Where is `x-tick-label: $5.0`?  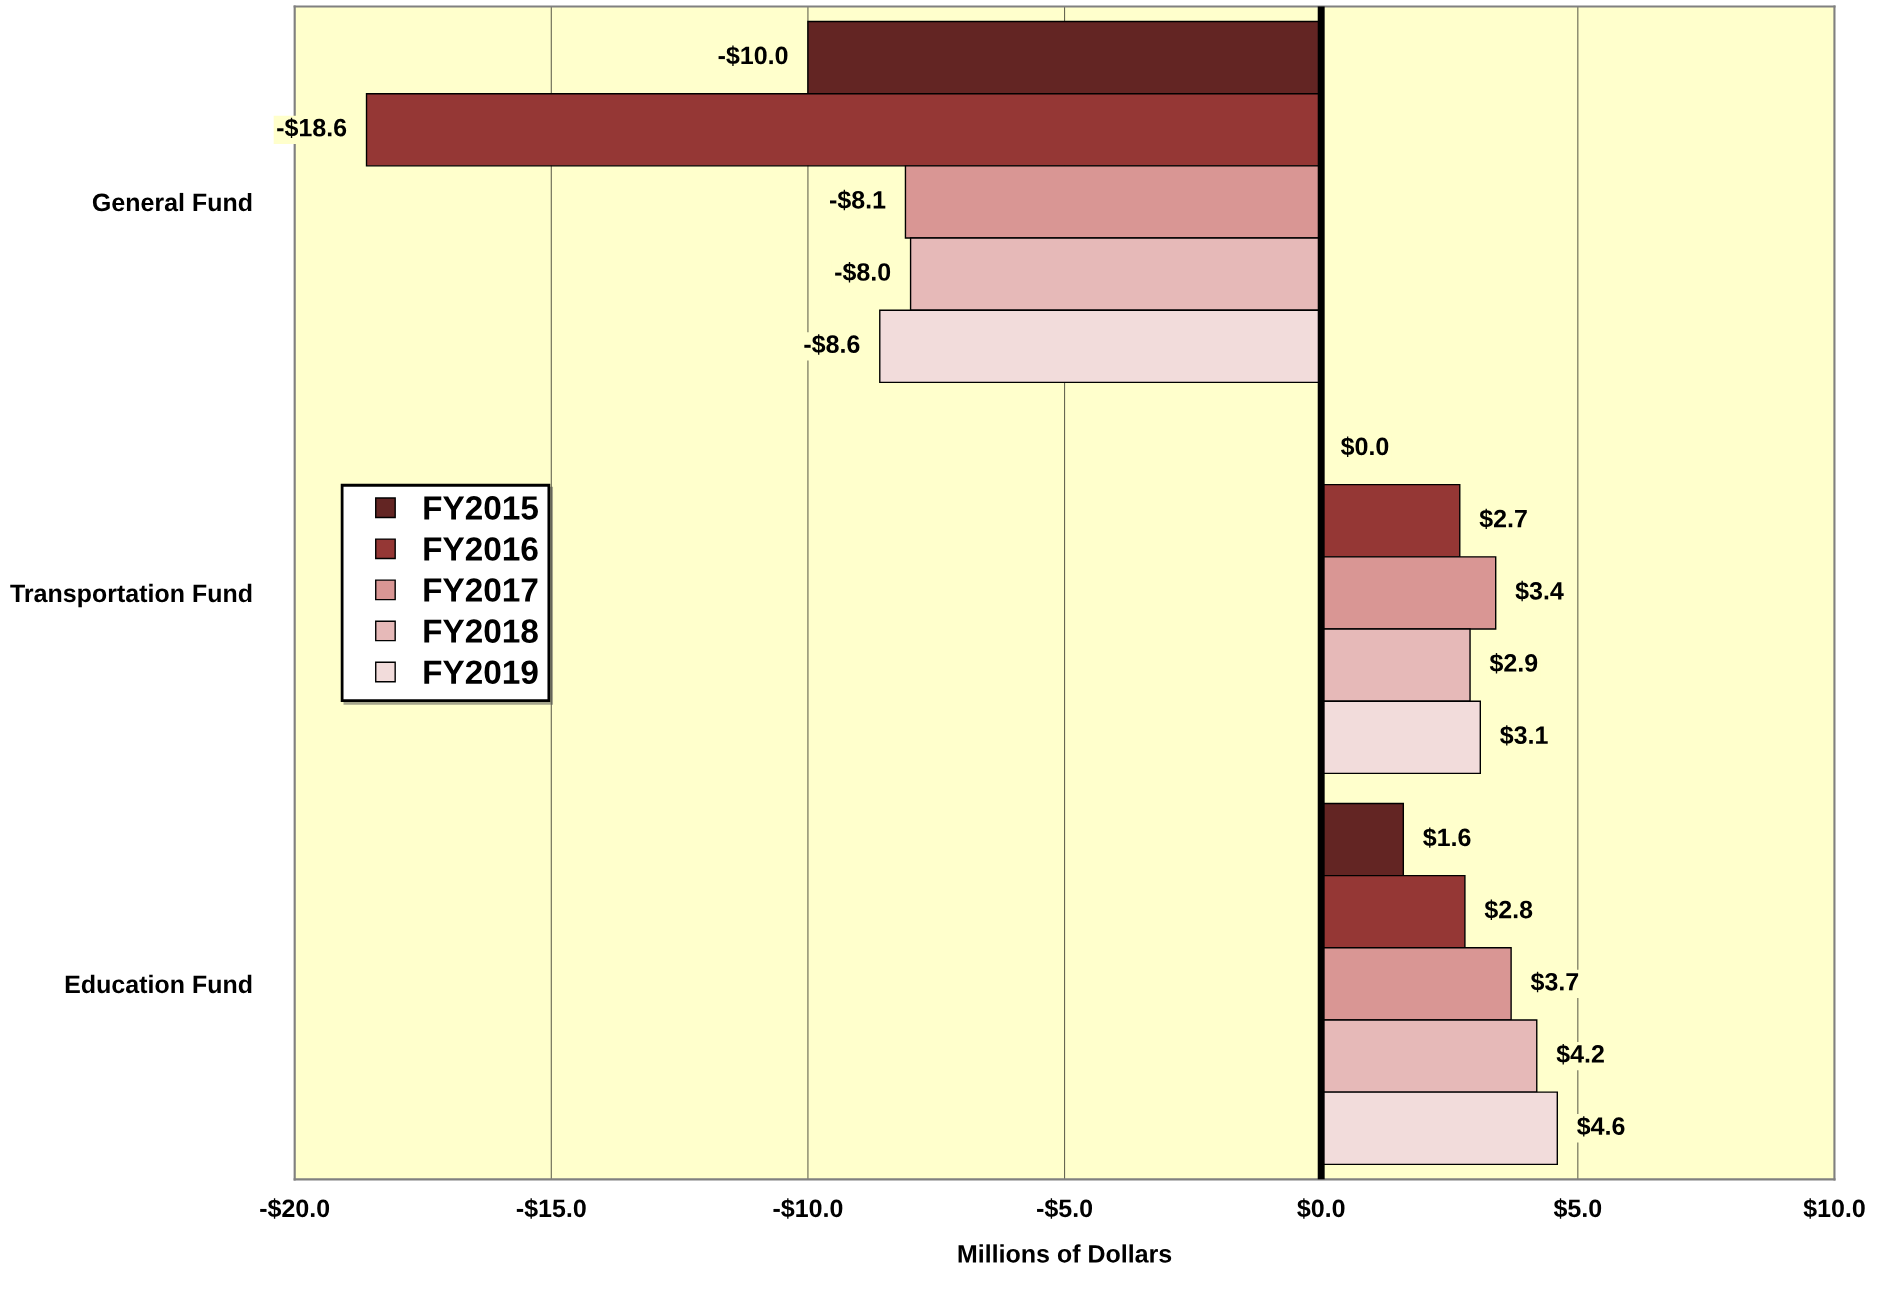
x-tick-label: $5.0 is located at coordinates (1577, 1208).